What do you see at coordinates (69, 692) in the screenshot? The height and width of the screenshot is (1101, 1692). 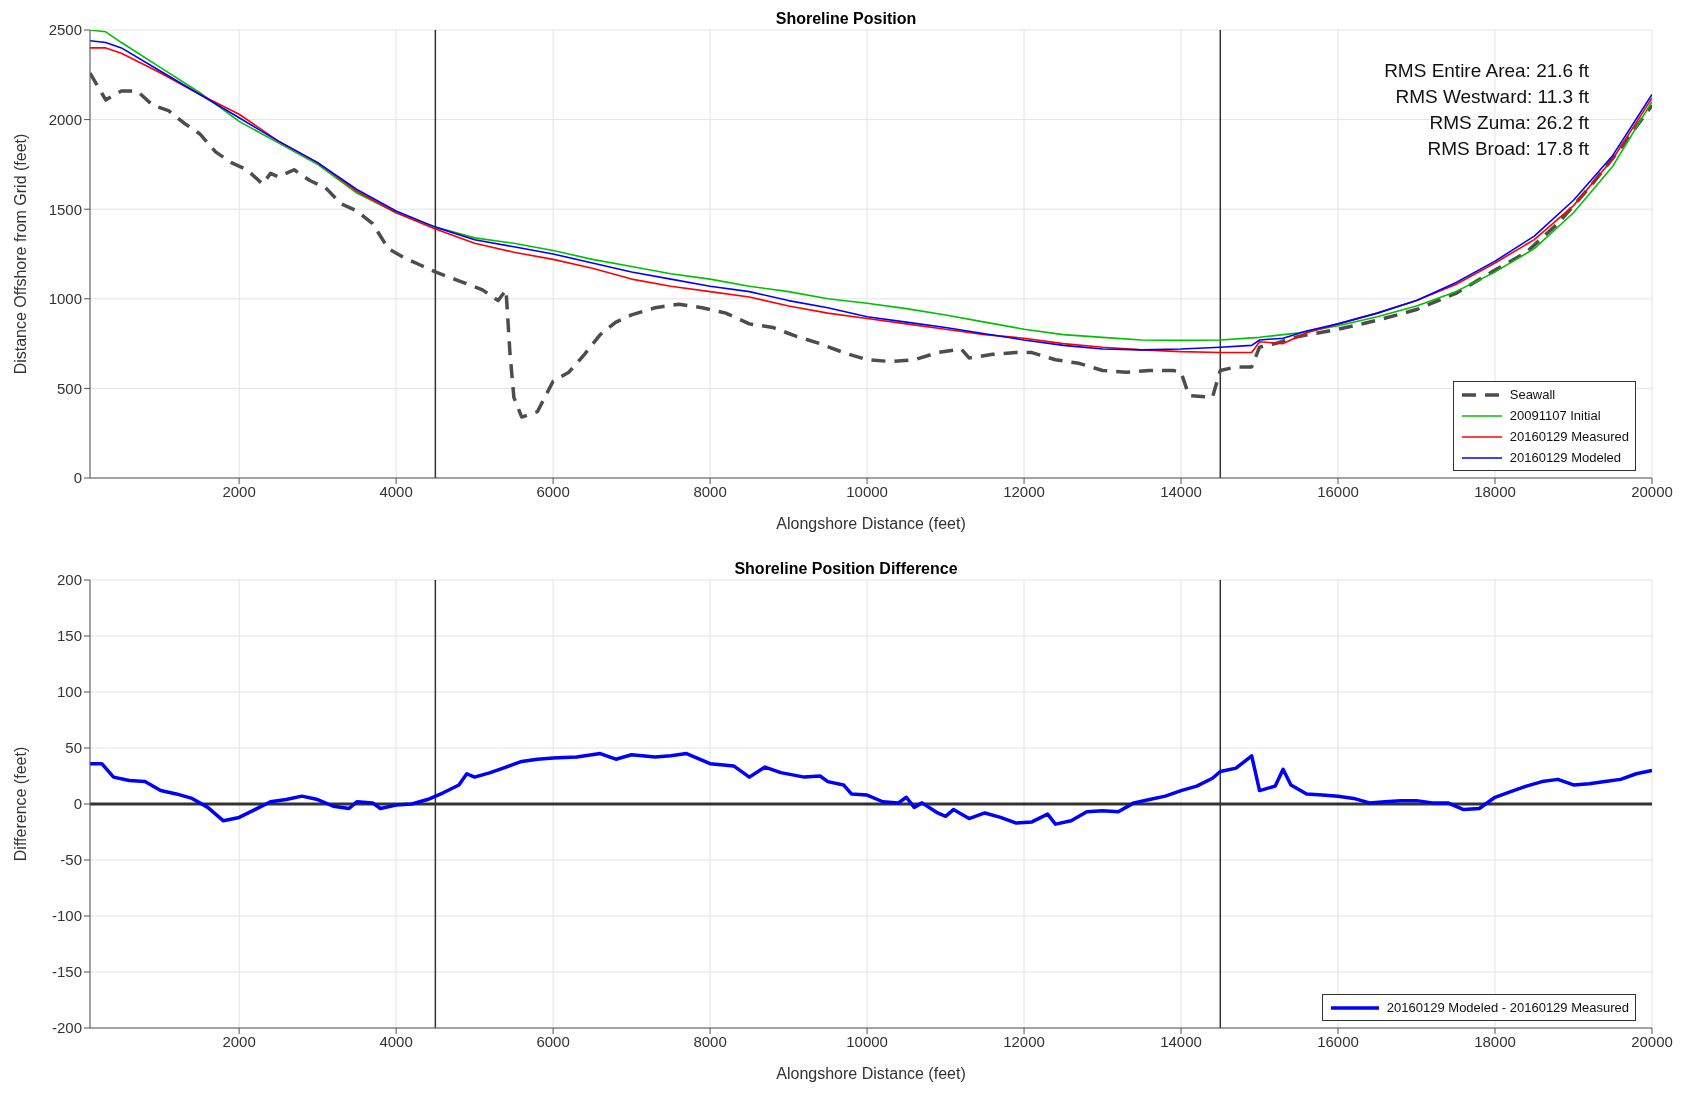 I see `y-tick-label: 100` at bounding box center [69, 692].